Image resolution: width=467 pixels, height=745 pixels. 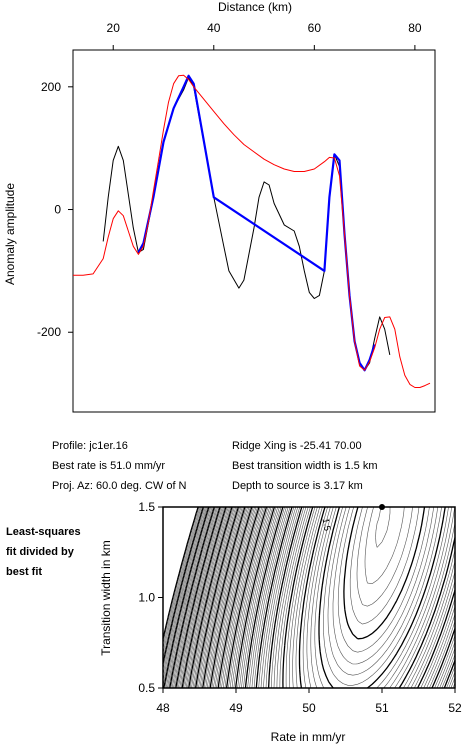 I want to click on top-y-tick-label: 200, so click(x=51, y=87).